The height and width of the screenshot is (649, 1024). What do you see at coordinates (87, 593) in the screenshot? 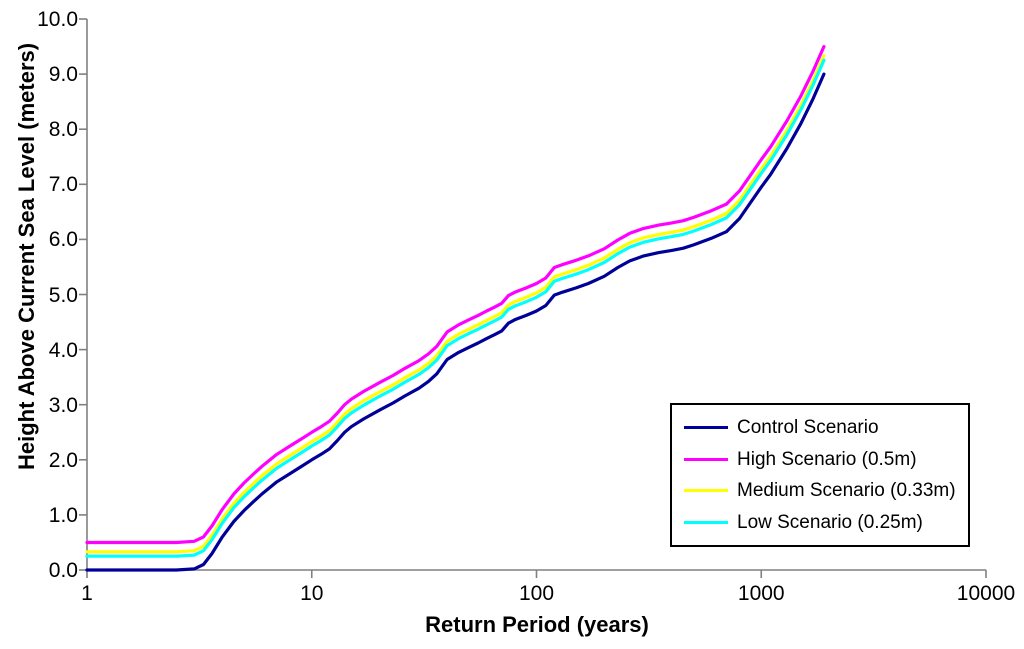
I see `x-tick-label: 1` at bounding box center [87, 593].